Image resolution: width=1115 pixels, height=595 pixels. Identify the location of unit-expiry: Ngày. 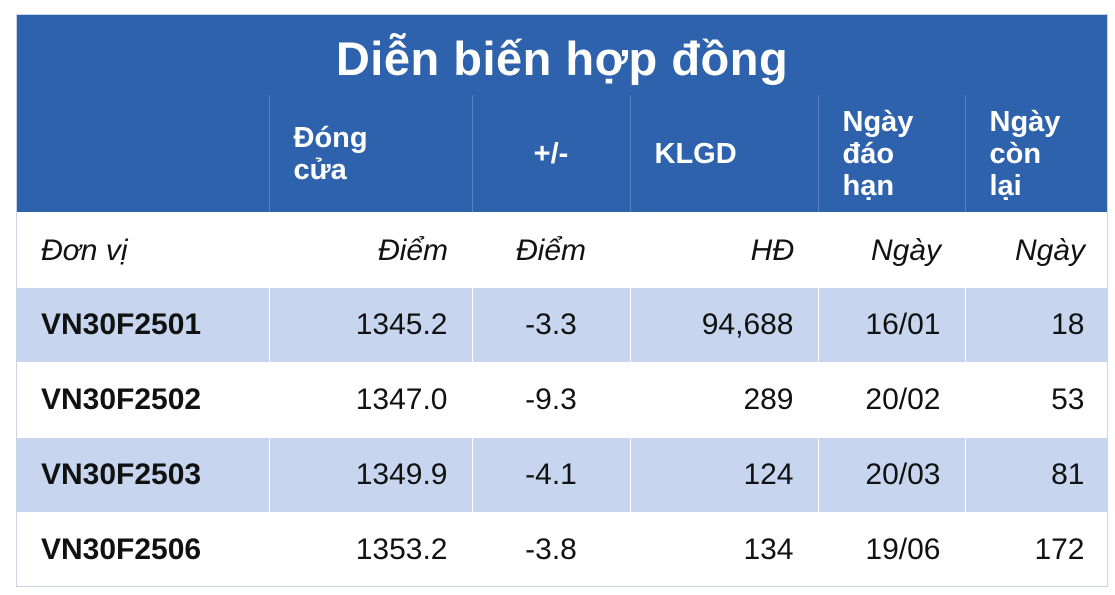
(891, 250).